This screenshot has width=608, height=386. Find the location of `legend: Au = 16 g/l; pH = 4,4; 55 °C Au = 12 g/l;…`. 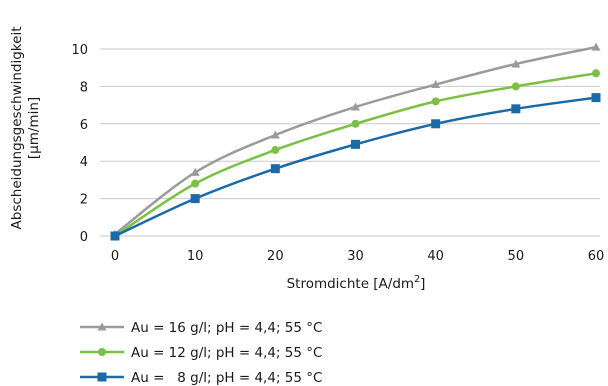

legend: Au = 16 g/l; pH = 4,4; 55 °C Au = 12 g/l;… is located at coordinates (201, 353).